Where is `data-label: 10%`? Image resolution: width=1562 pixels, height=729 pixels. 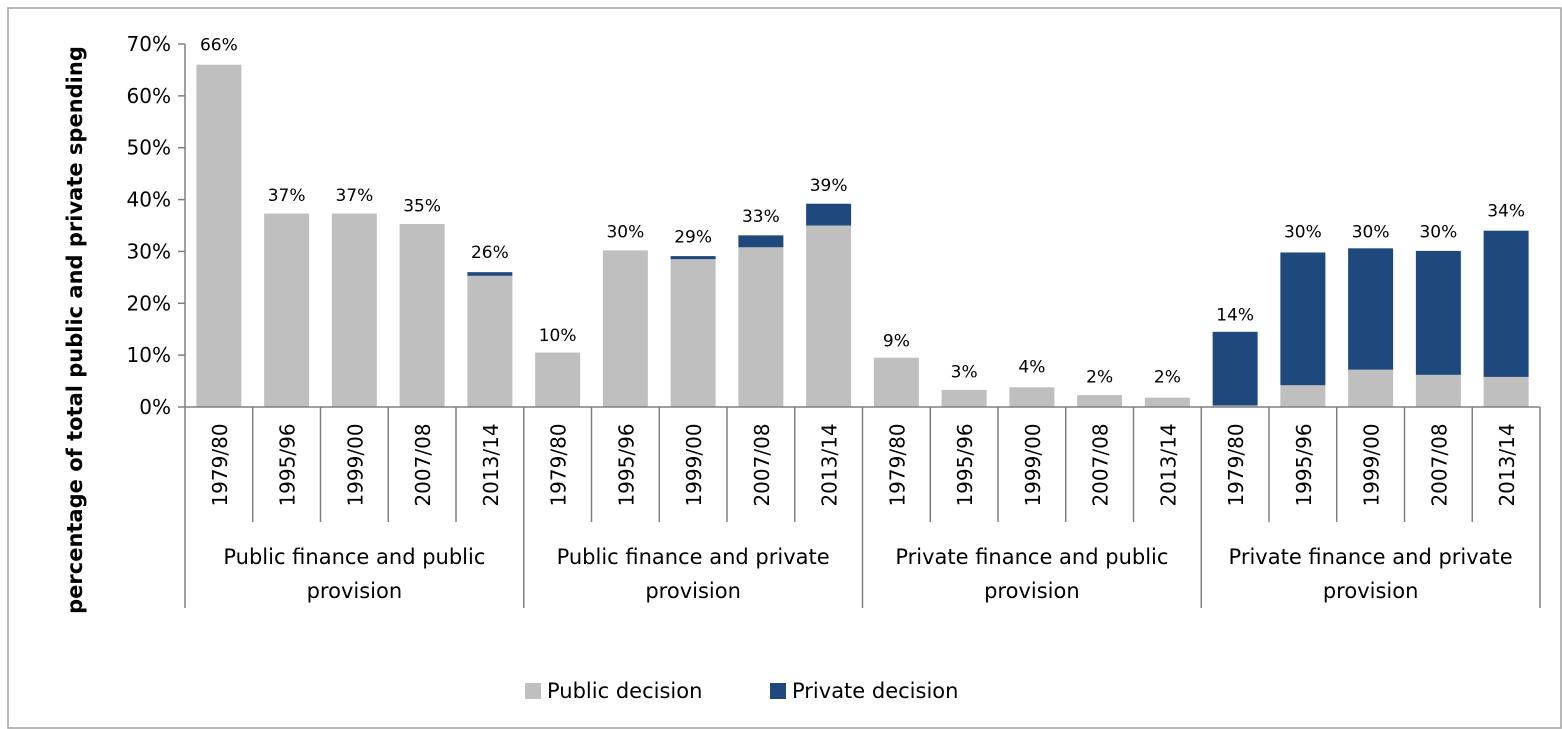
data-label: 10% is located at coordinates (558, 336).